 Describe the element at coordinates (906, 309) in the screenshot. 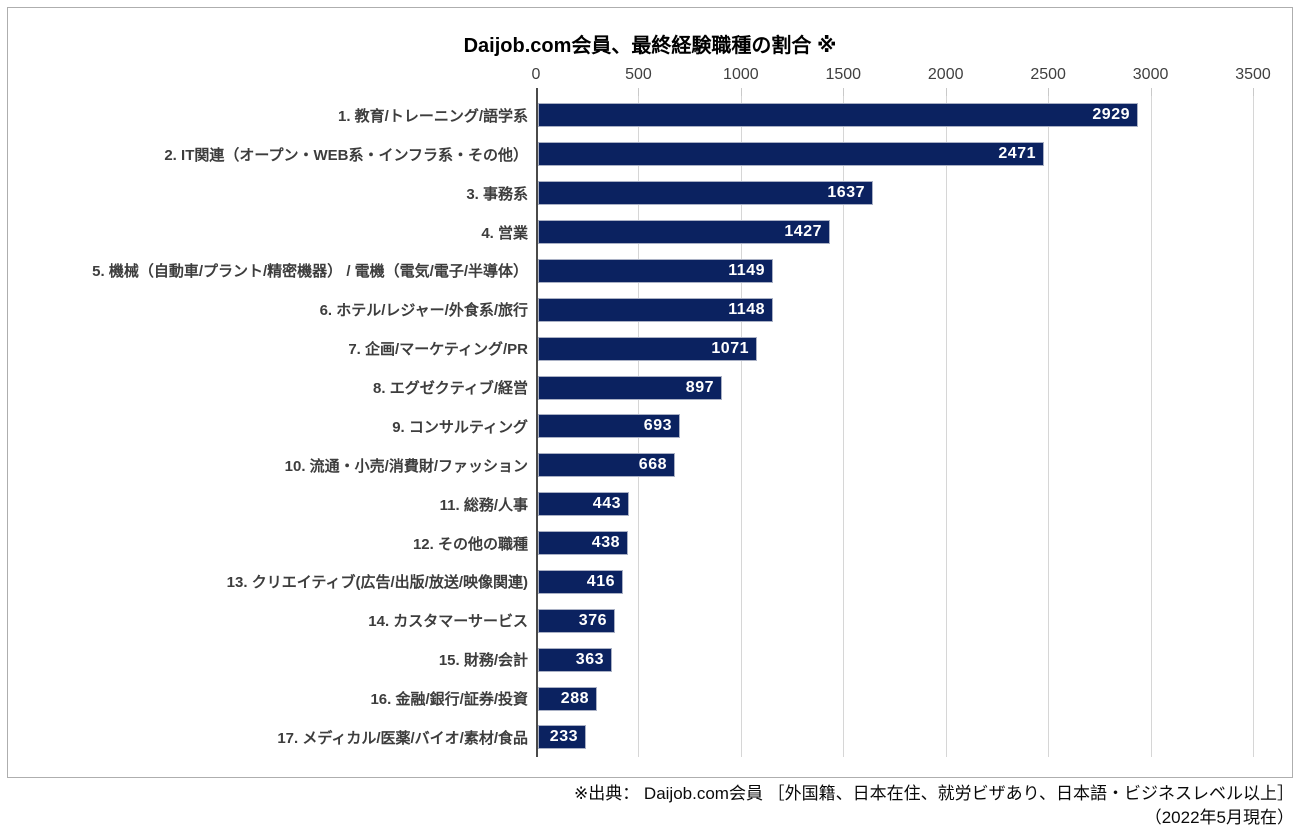

I see `bar-row: 1148` at that location.